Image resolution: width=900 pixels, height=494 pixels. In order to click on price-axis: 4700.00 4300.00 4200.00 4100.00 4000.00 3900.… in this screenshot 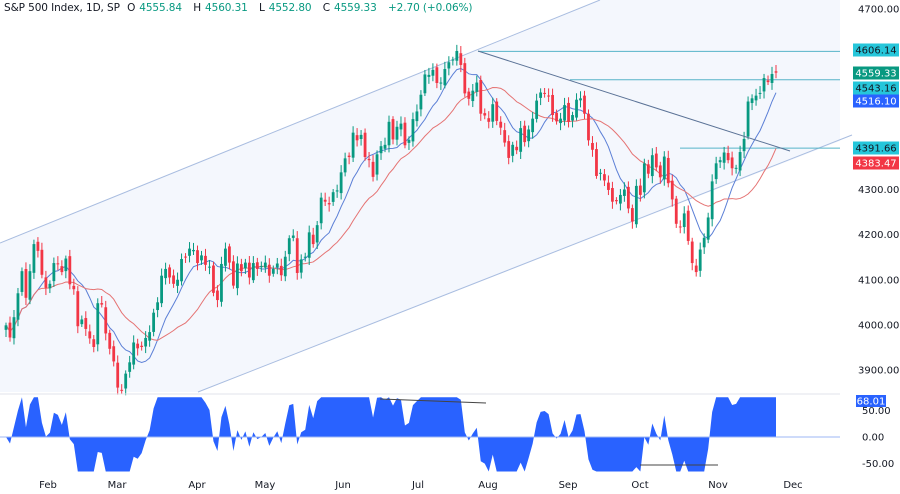, I will do `click(876, 191)`.